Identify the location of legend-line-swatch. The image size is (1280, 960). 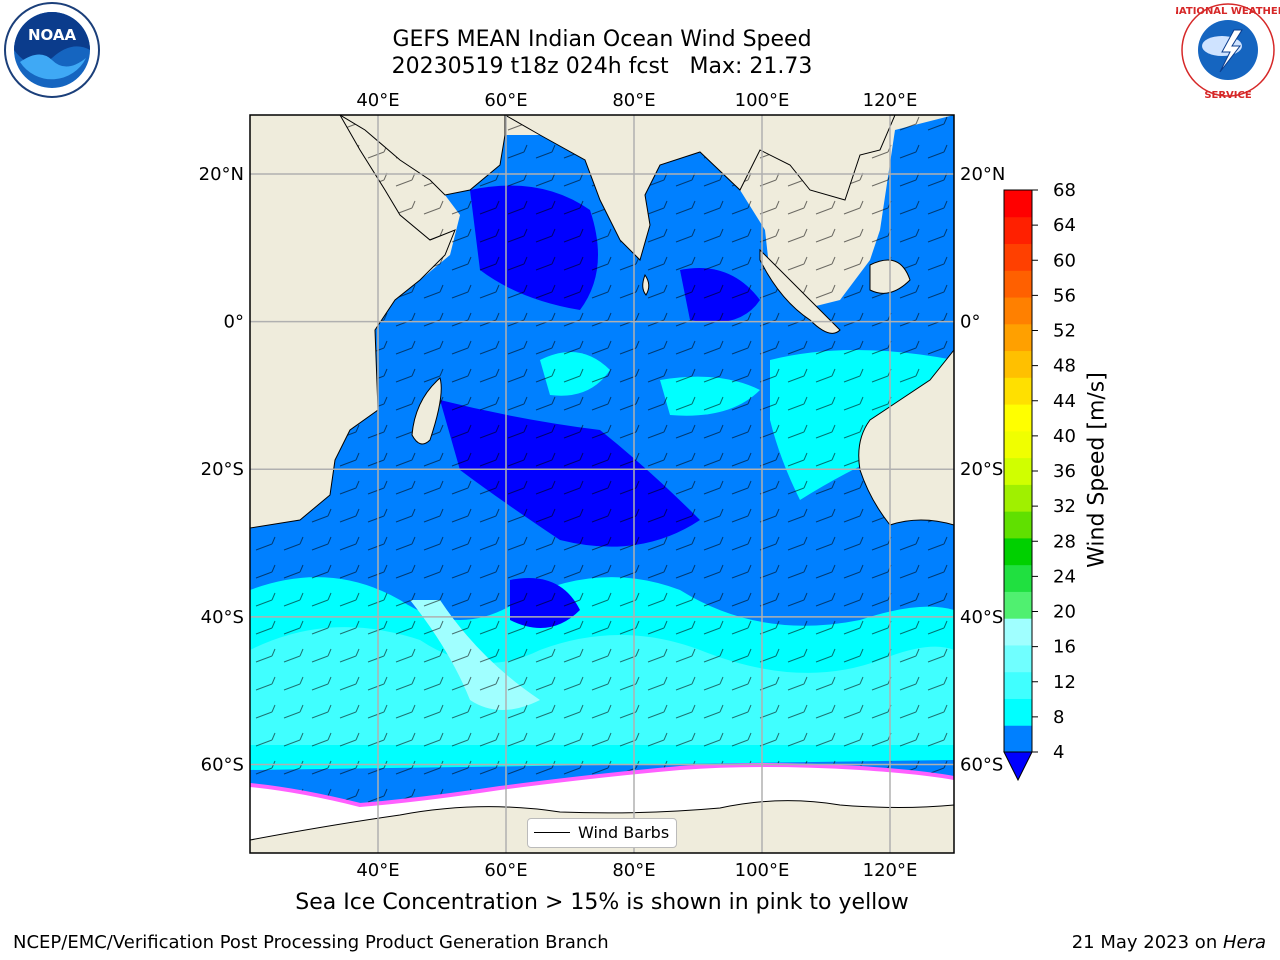
(552, 832).